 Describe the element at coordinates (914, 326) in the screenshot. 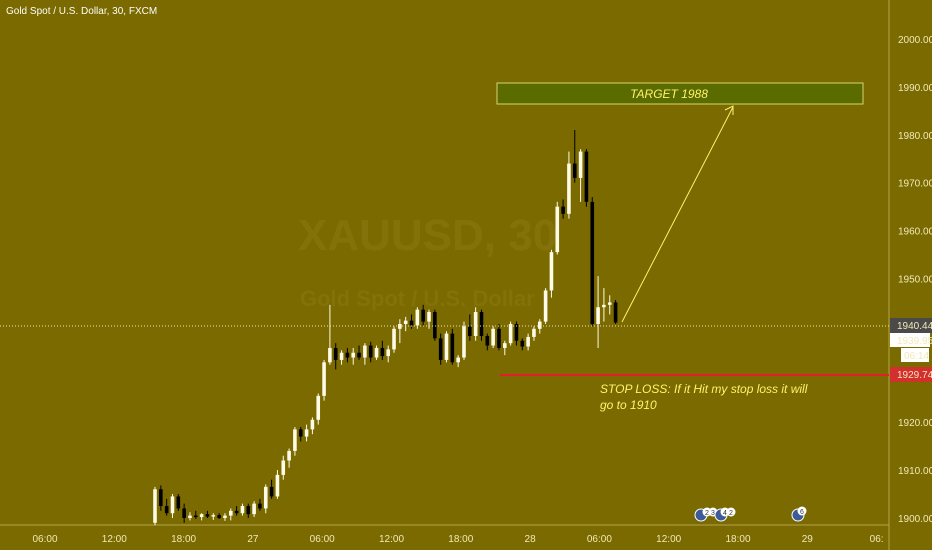

I see `price-tag-current-text: 1940.44` at that location.